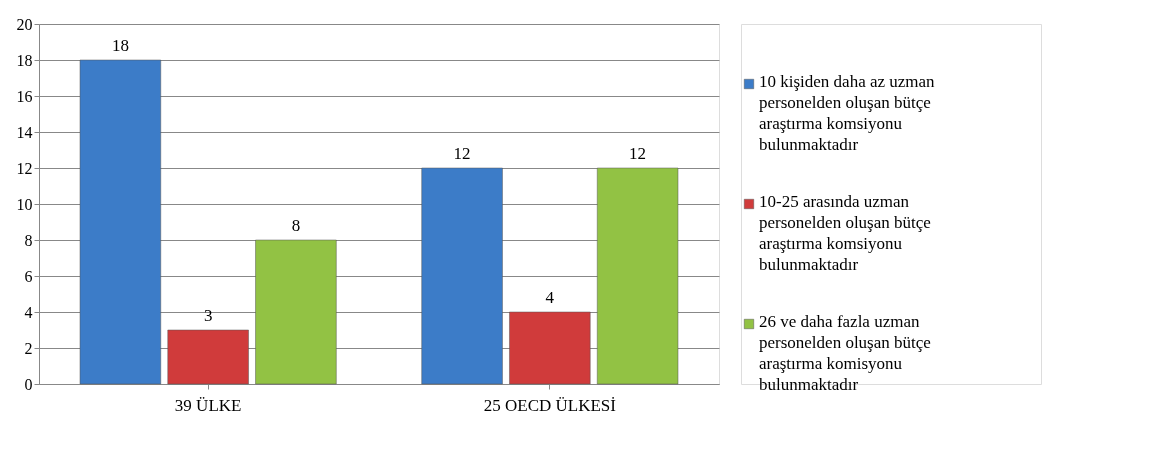 The width and height of the screenshot is (1170, 465). Describe the element at coordinates (208, 405) in the screenshot. I see `x-tick-label: 39 ÜLKE` at that location.